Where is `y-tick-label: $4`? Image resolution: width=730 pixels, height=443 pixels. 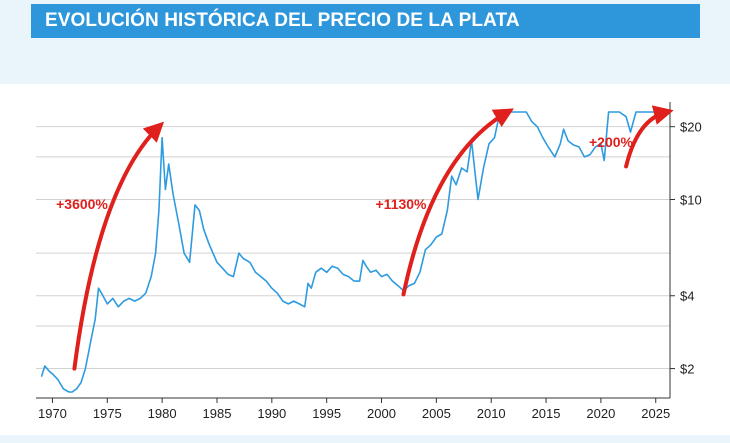
y-tick-label: $4 is located at coordinates (687, 296).